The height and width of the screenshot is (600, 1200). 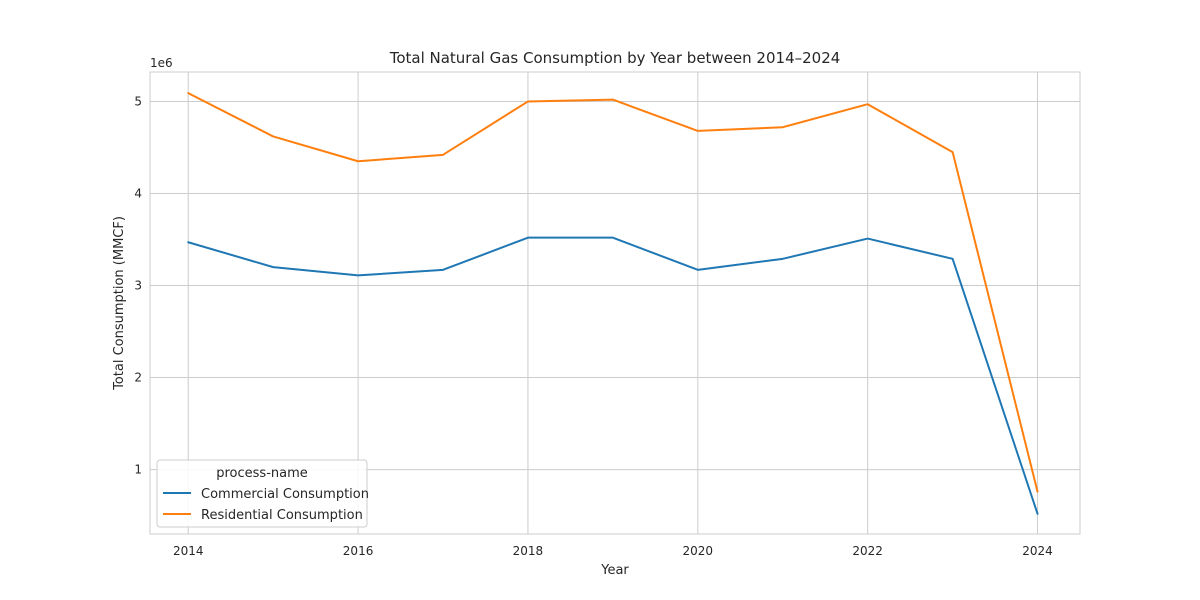 What do you see at coordinates (614, 570) in the screenshot?
I see `x-axis-label: Year` at bounding box center [614, 570].